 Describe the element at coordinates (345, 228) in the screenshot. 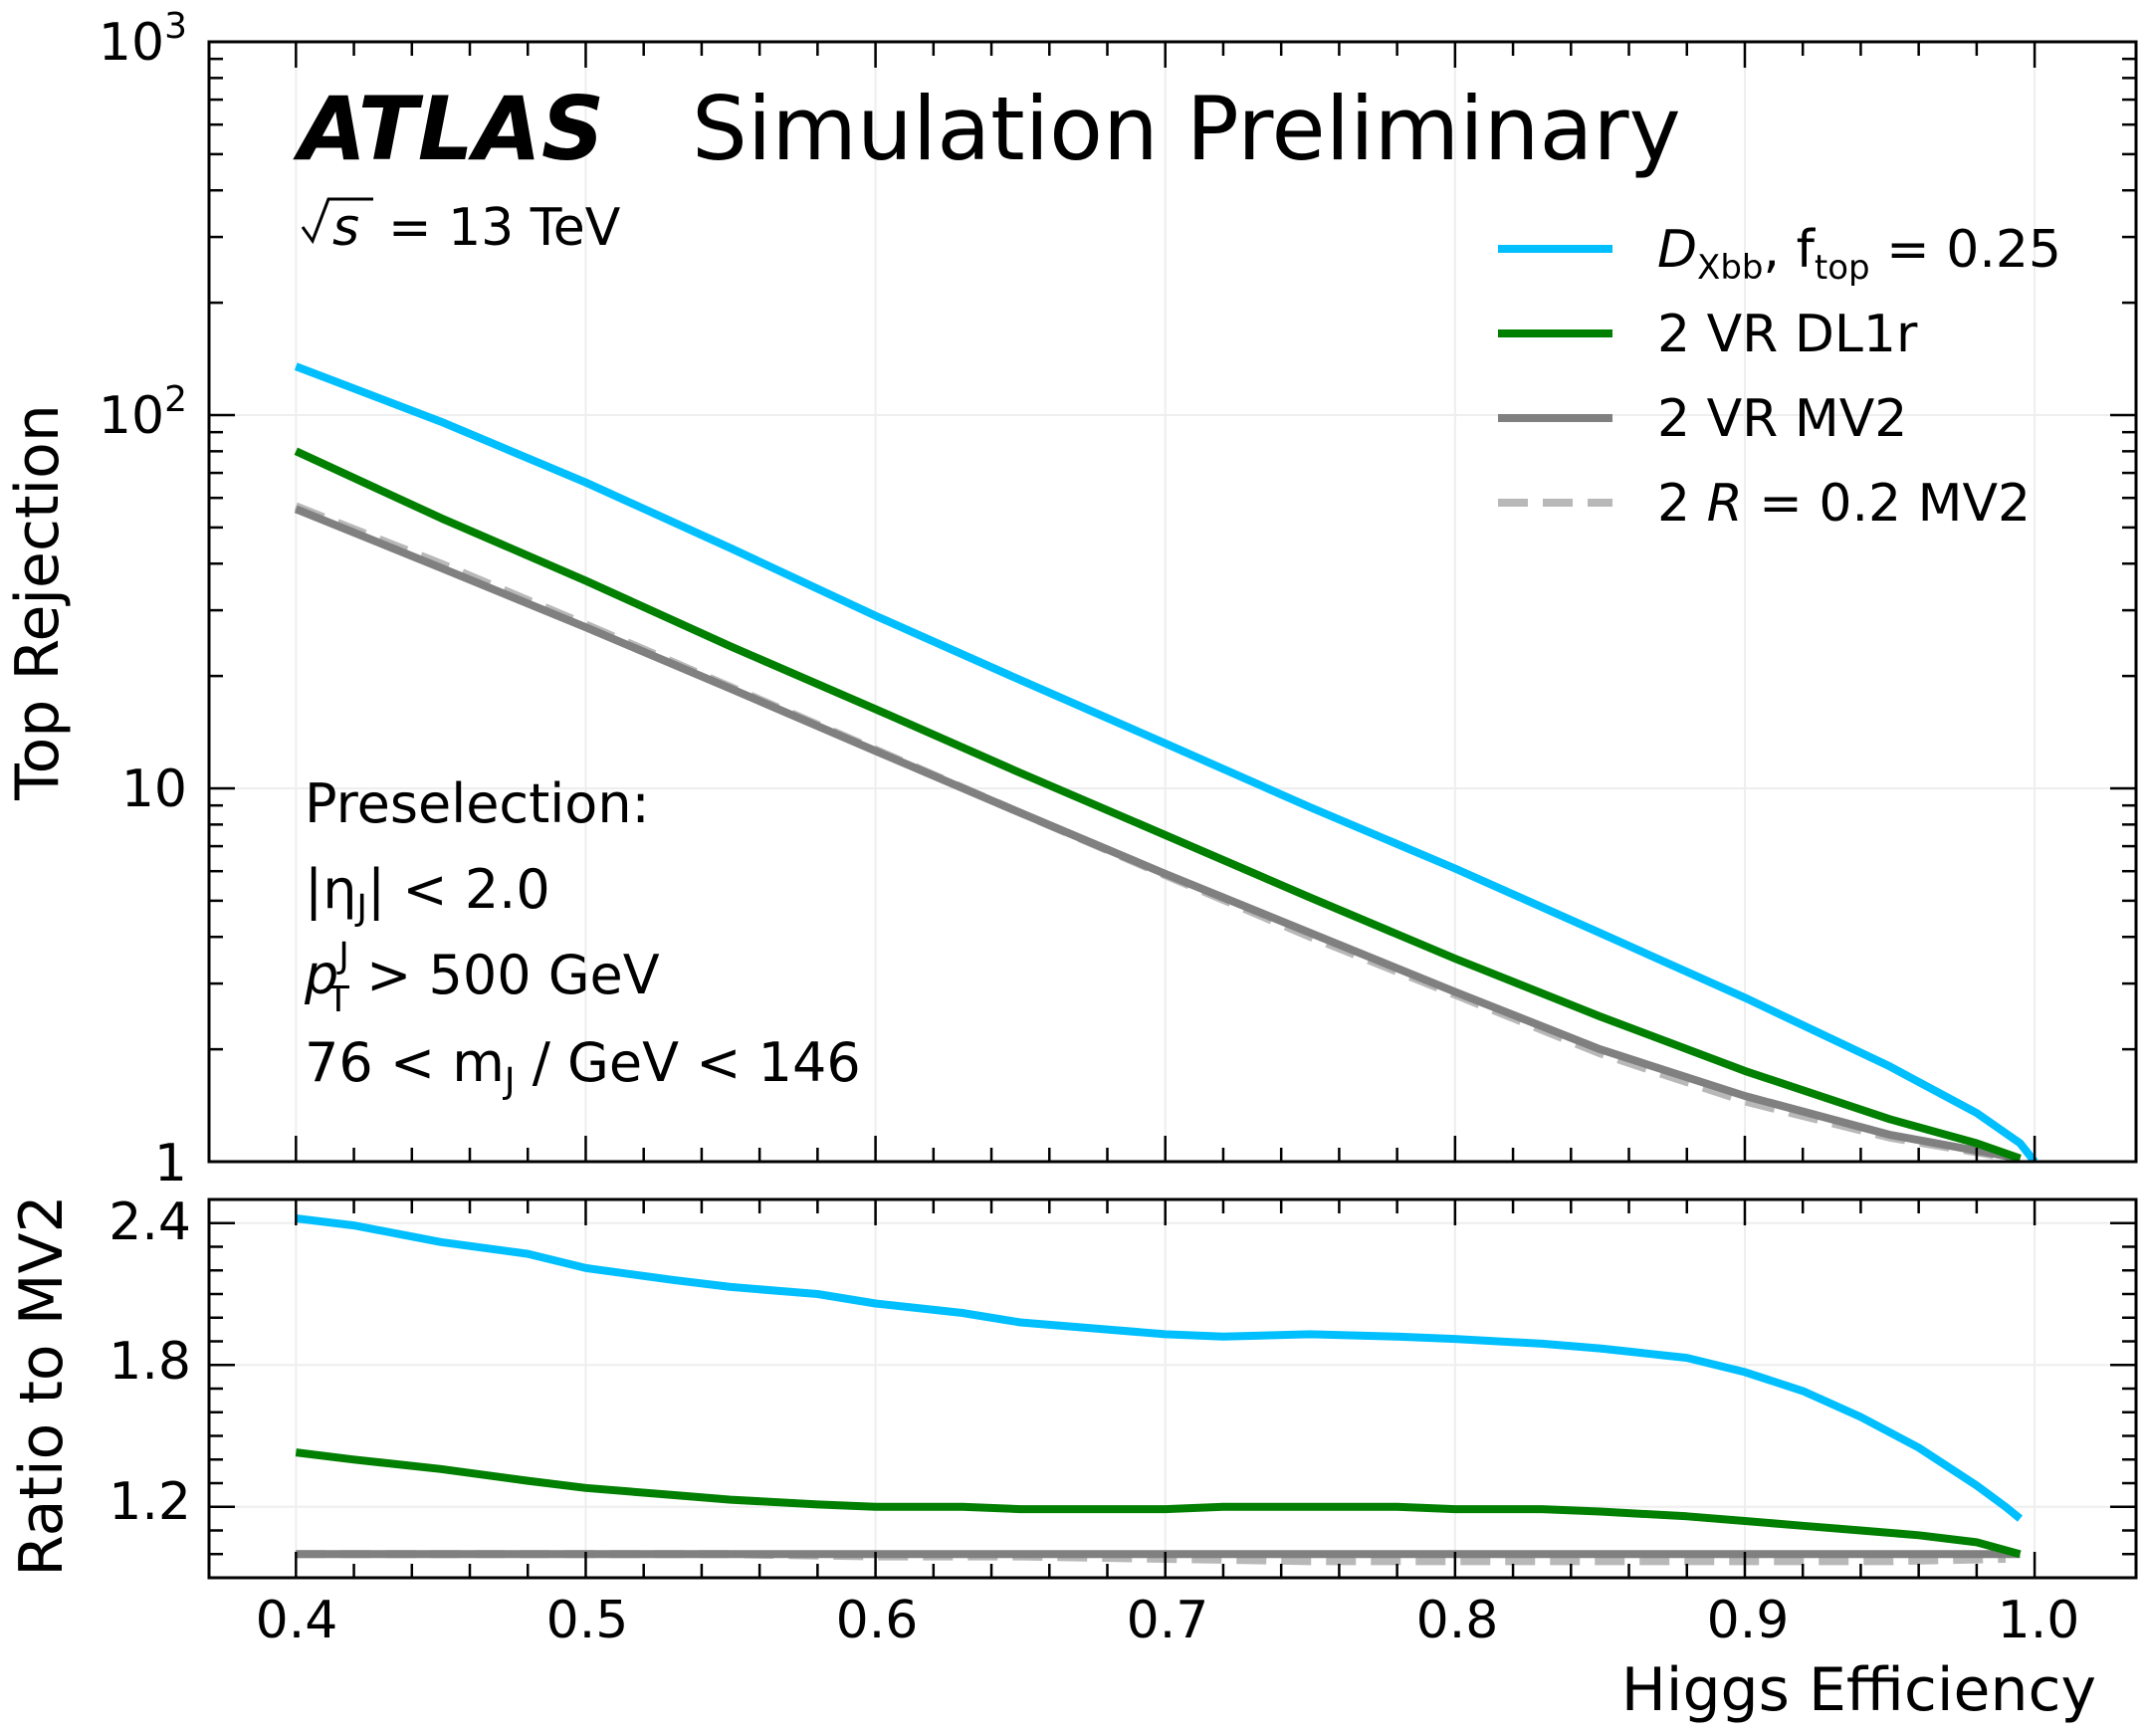

I see `energy-variable: s` at that location.